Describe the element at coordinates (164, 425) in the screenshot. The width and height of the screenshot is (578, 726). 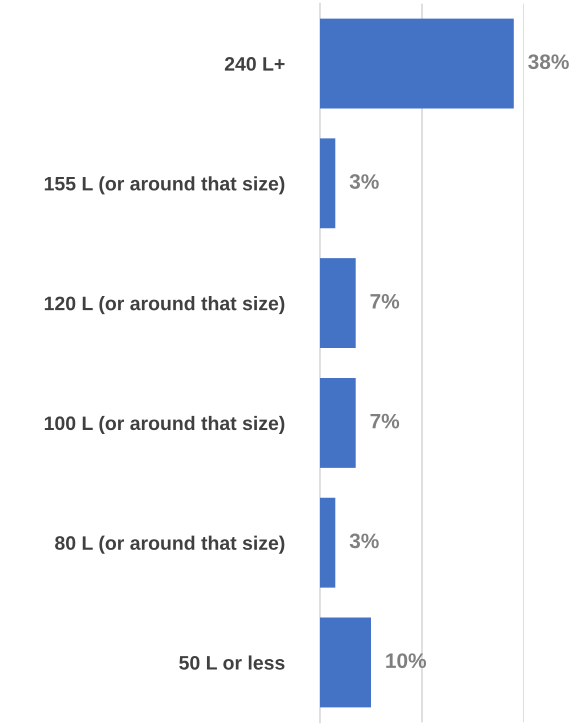
I see `y-tick-label: 100 L (or around that size)` at that location.